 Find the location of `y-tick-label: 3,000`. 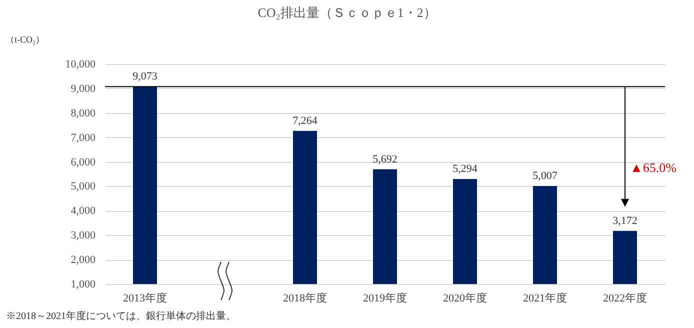

y-tick-label: 3,000 is located at coordinates (83, 236).